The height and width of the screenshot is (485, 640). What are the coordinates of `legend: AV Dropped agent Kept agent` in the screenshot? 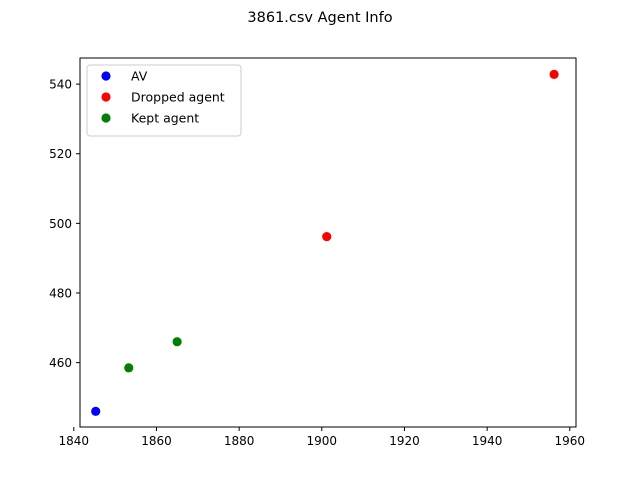 It's located at (164, 100).